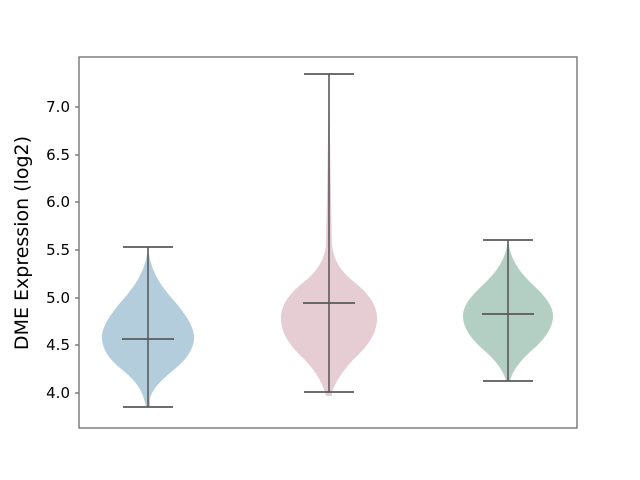  Describe the element at coordinates (58, 298) in the screenshot. I see `y-tick-label-5-0: 5.0` at that location.